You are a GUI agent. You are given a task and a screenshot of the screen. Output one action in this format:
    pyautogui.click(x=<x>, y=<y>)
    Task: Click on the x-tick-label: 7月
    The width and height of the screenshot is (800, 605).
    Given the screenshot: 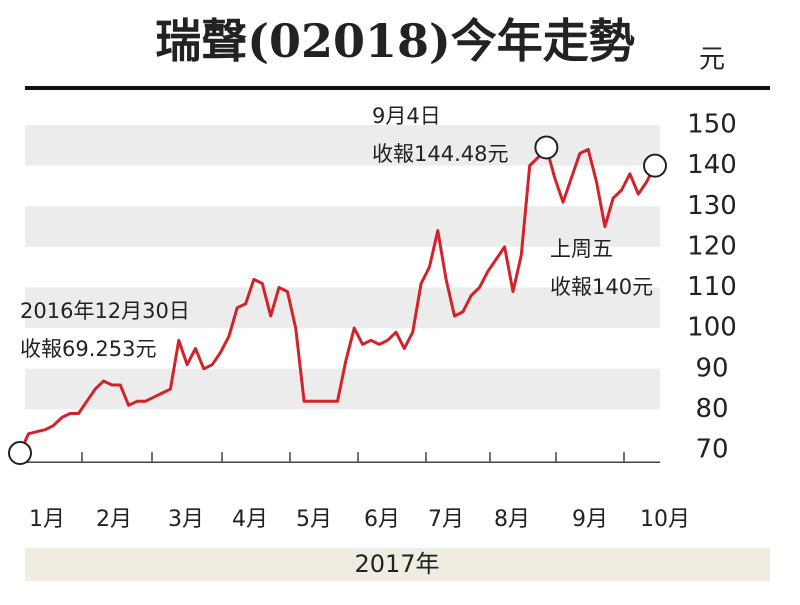 What is the action you would take?
    pyautogui.click(x=446, y=519)
    